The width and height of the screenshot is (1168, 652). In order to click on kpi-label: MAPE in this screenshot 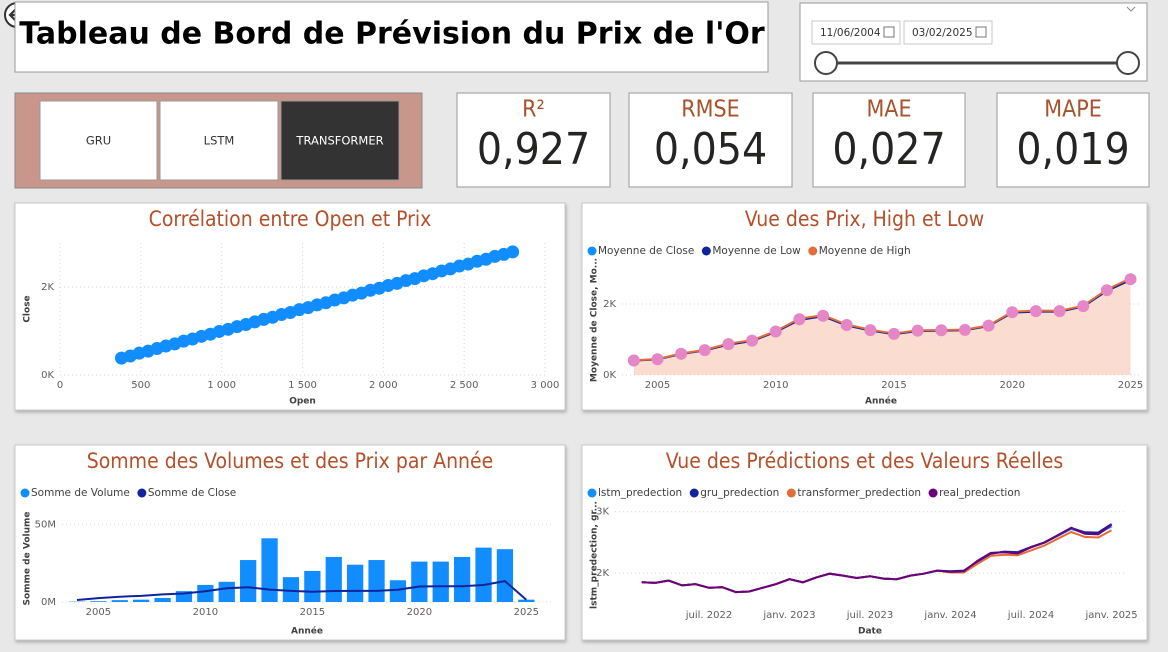, I will do `click(1073, 110)`.